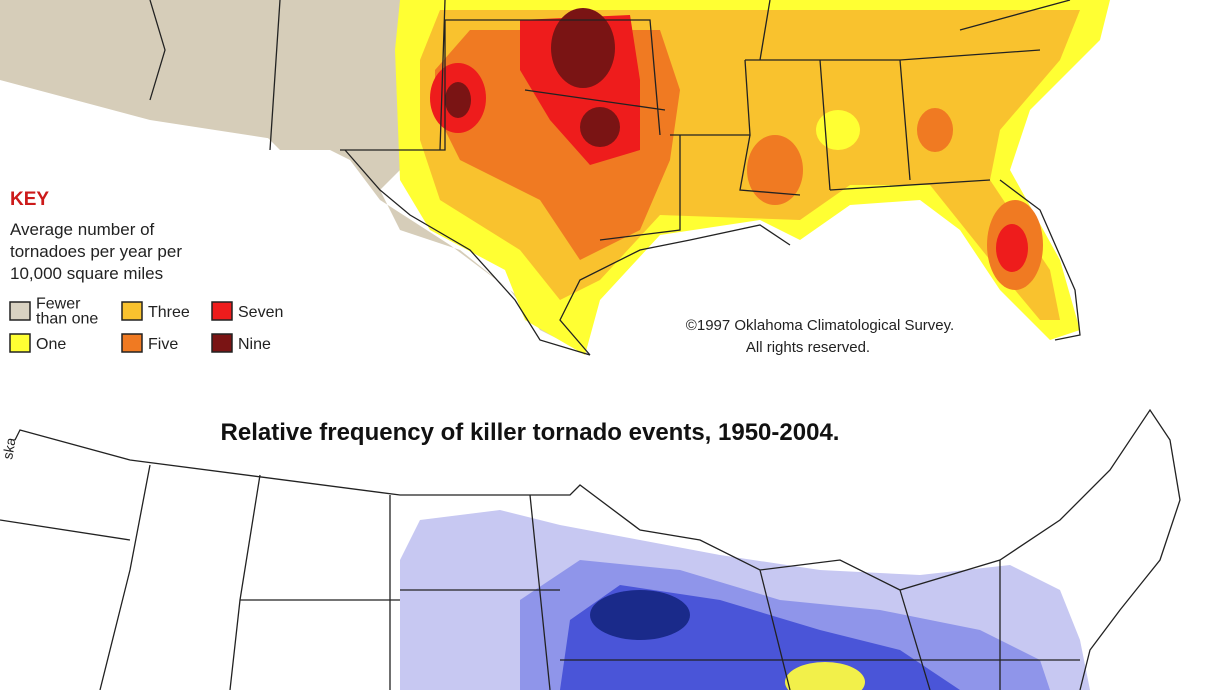  Describe the element at coordinates (640, 615) in the screenshot. I see `frequency-highest` at that location.